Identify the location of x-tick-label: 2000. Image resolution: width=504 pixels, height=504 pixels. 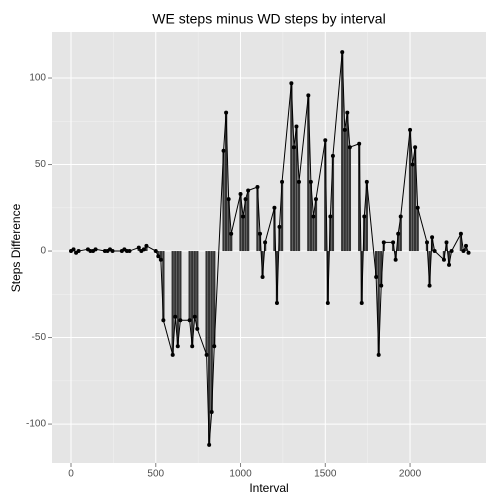
(410, 474).